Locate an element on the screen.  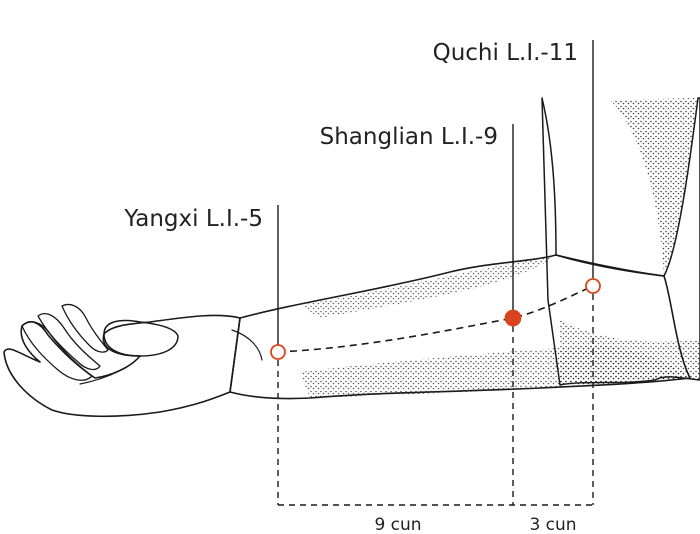
point-label-quchi: Quchi L.I.-11 is located at coordinates (505, 53).